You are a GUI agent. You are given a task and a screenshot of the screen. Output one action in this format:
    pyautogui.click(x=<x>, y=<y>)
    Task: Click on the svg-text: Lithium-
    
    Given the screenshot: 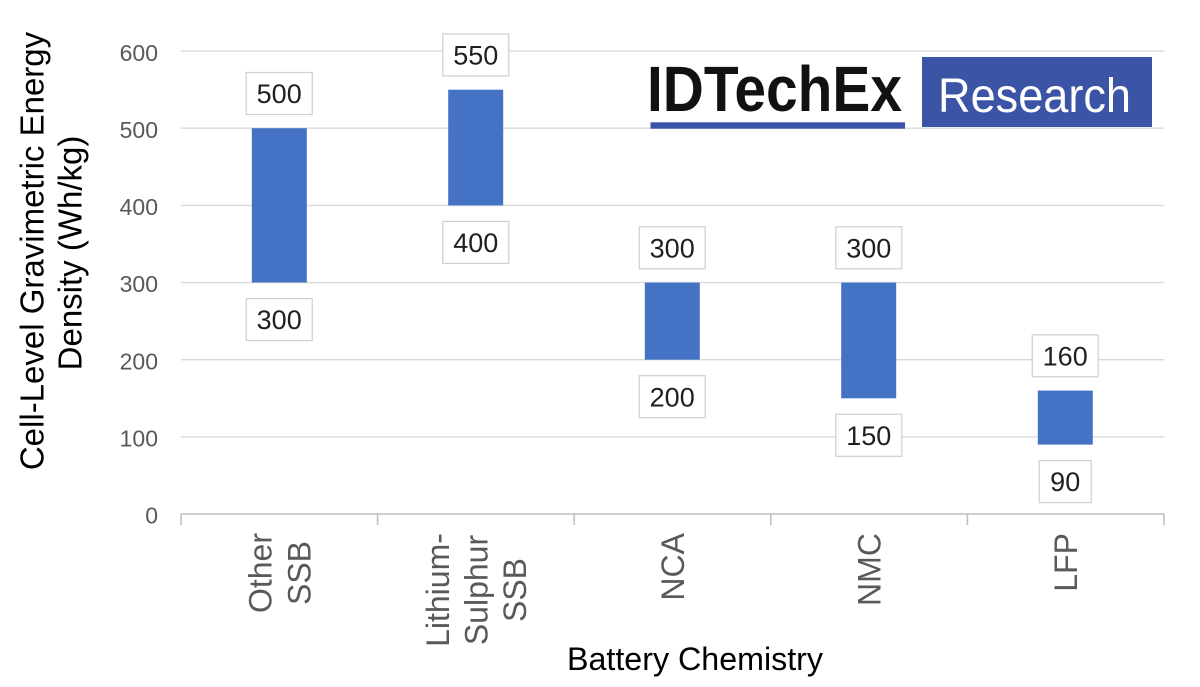 What is the action you would take?
    pyautogui.click(x=438, y=590)
    